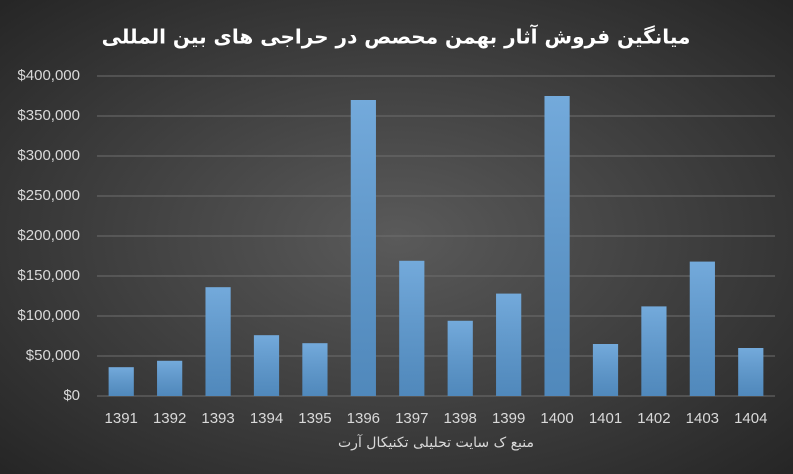 The image size is (793, 474). What do you see at coordinates (314, 418) in the screenshot?
I see `x-tick-label: 1395` at bounding box center [314, 418].